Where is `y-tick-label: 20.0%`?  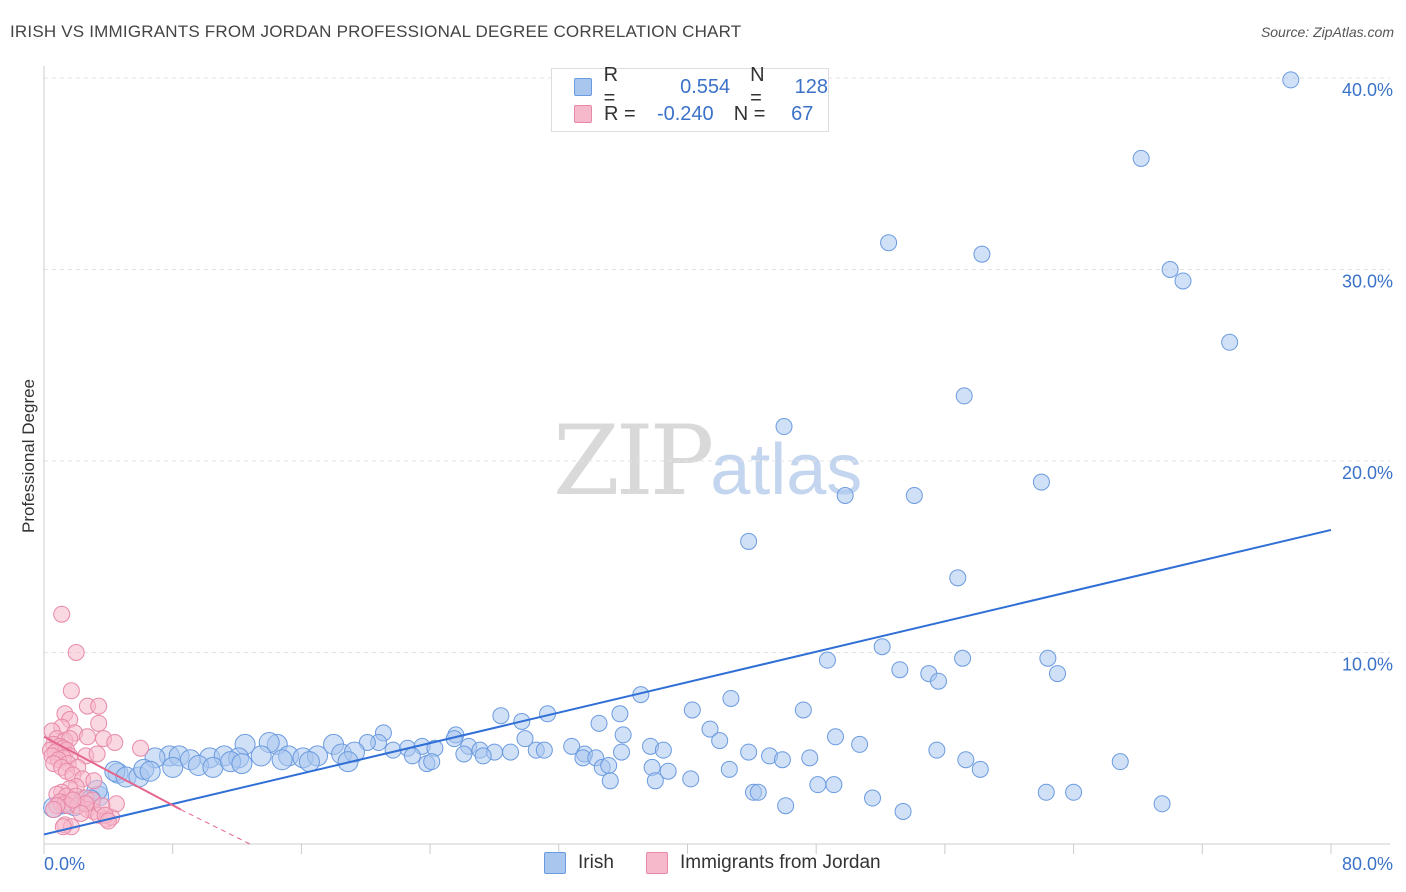
y-tick-label: 20.0% is located at coordinates (1367, 473).